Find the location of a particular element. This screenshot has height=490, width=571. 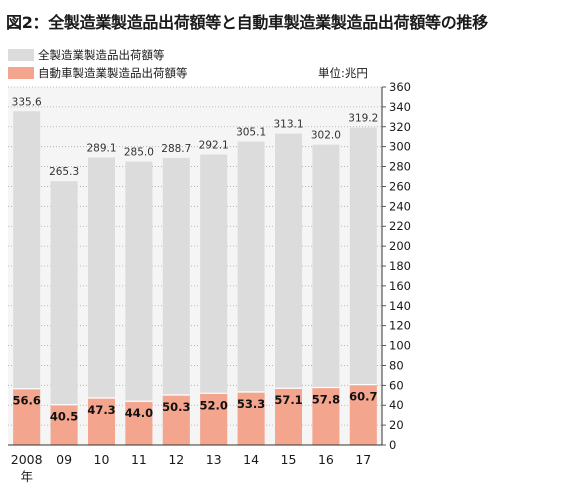

legend-swatch-total is located at coordinates (21, 55).